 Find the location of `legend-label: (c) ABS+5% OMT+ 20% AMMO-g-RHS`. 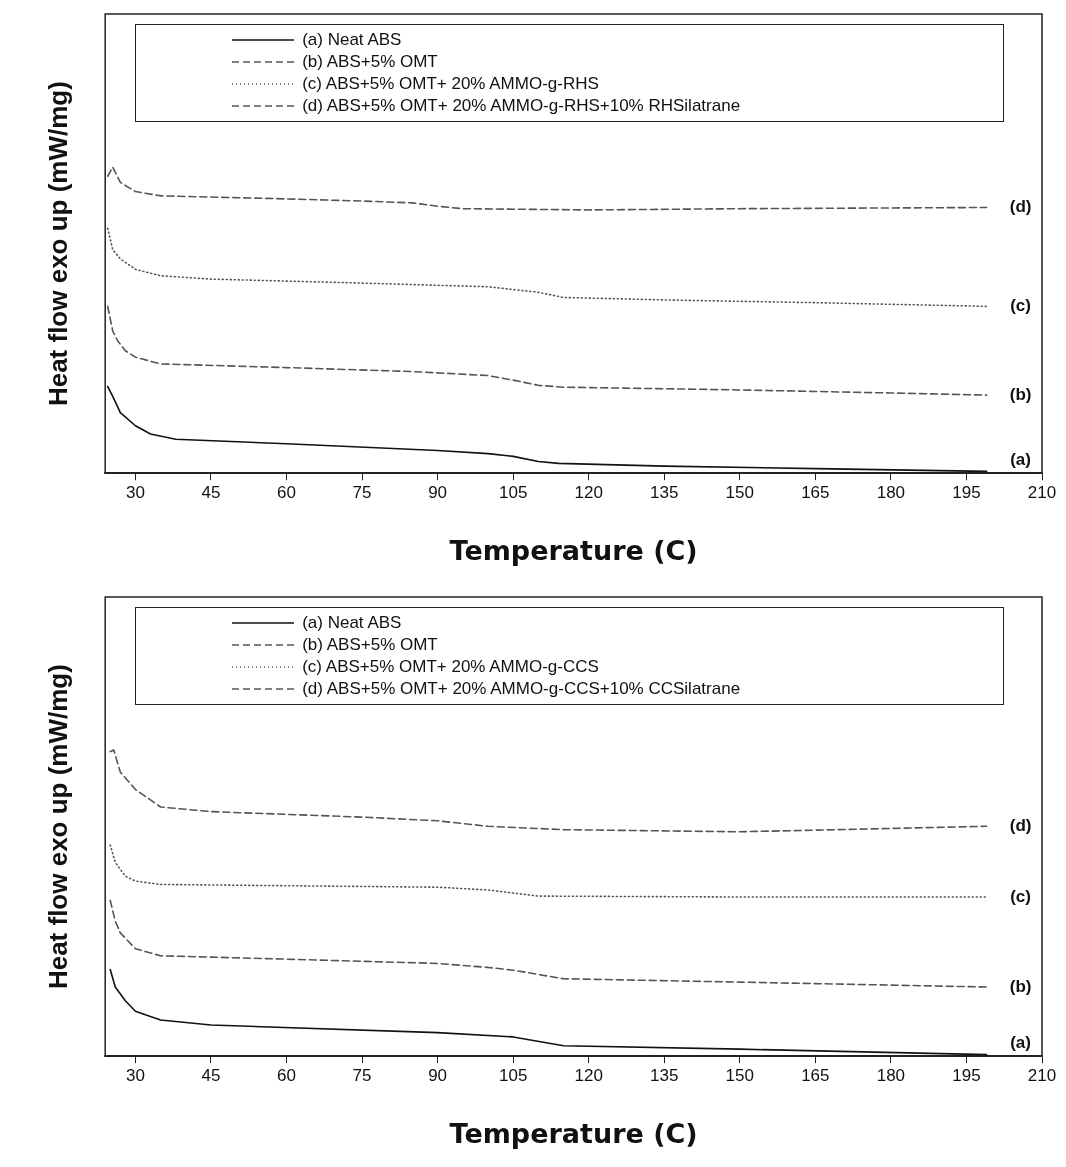

legend-label: (c) ABS+5% OMT+ 20% AMMO-g-RHS is located at coordinates (450, 84).